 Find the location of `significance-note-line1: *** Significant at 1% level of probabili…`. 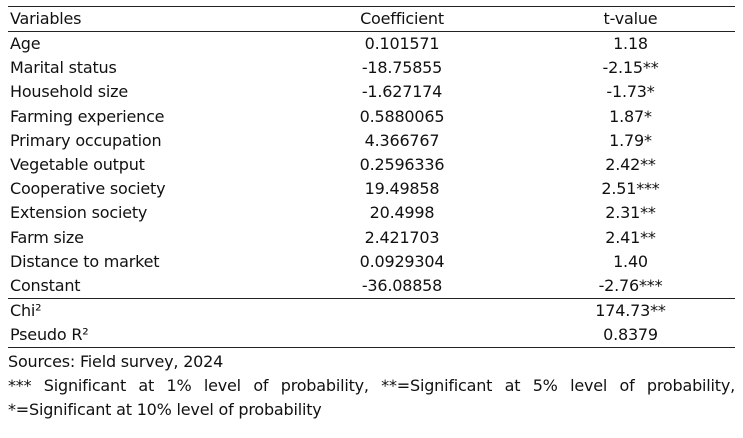

significance-note-line1: *** Significant at 1% level of probabili… is located at coordinates (371, 386).